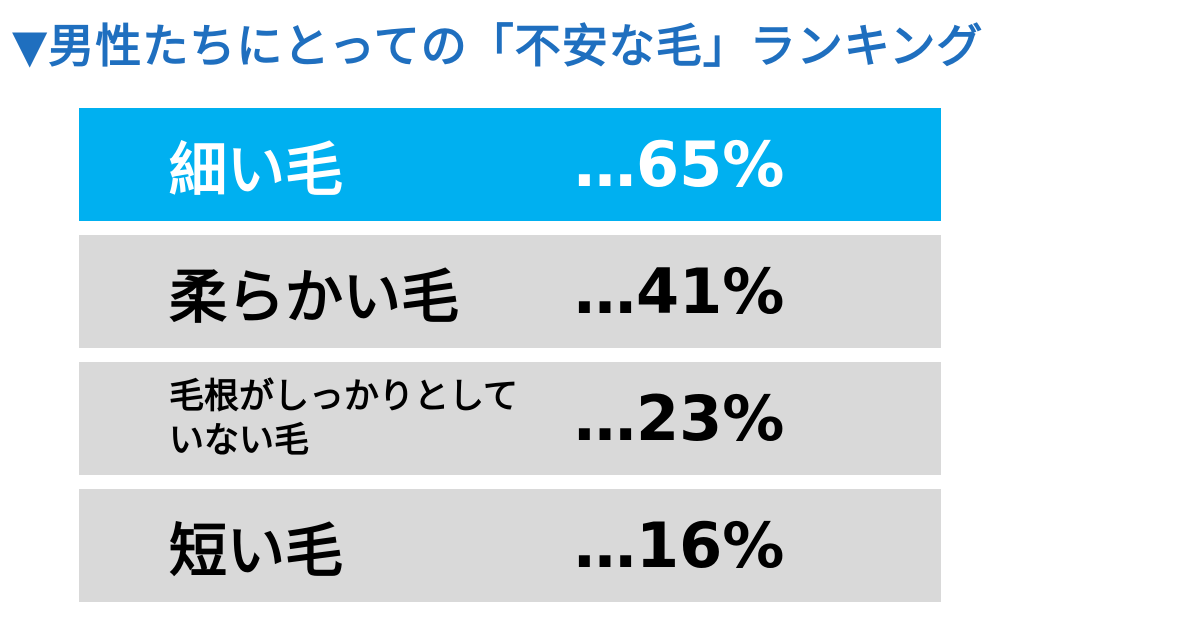 The width and height of the screenshot is (1200, 636). I want to click on ranking-row-3: 毛根がしっかりとしていない毛 …23%, so click(510, 418).